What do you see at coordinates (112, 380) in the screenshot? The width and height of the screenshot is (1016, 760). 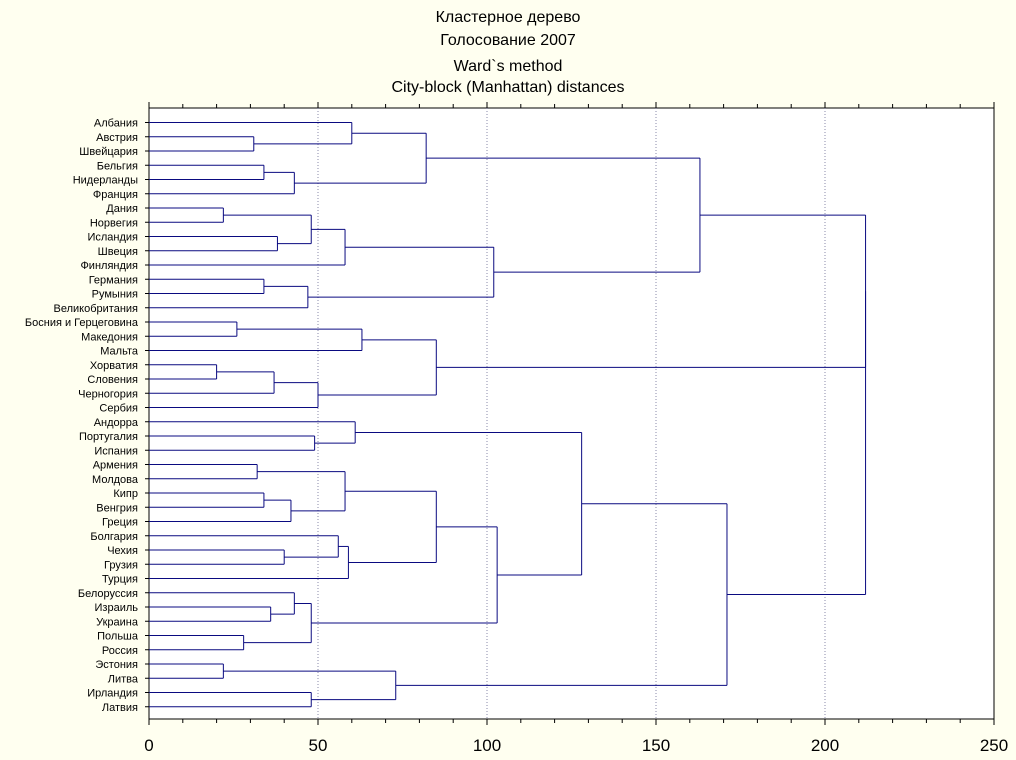 I see `leaf-label: Словения` at bounding box center [112, 380].